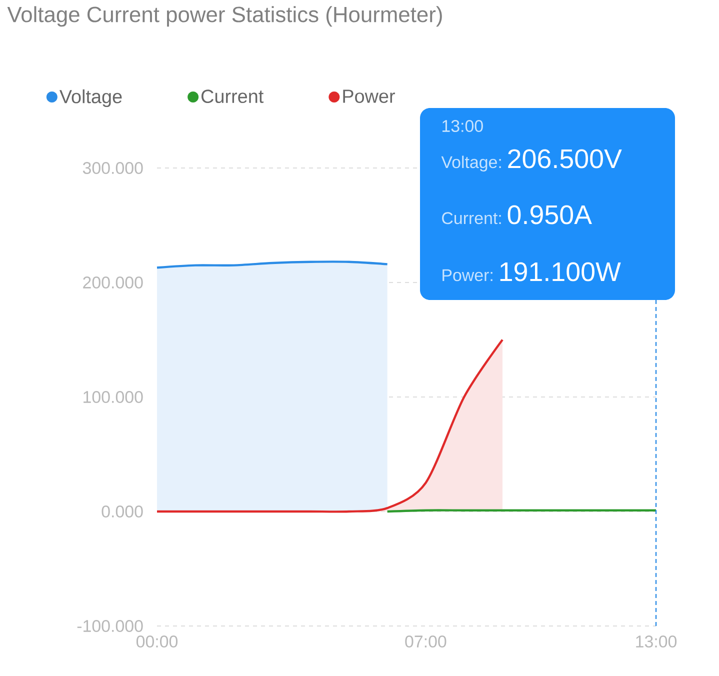  I want to click on annotation: 206.500V, so click(565, 158).